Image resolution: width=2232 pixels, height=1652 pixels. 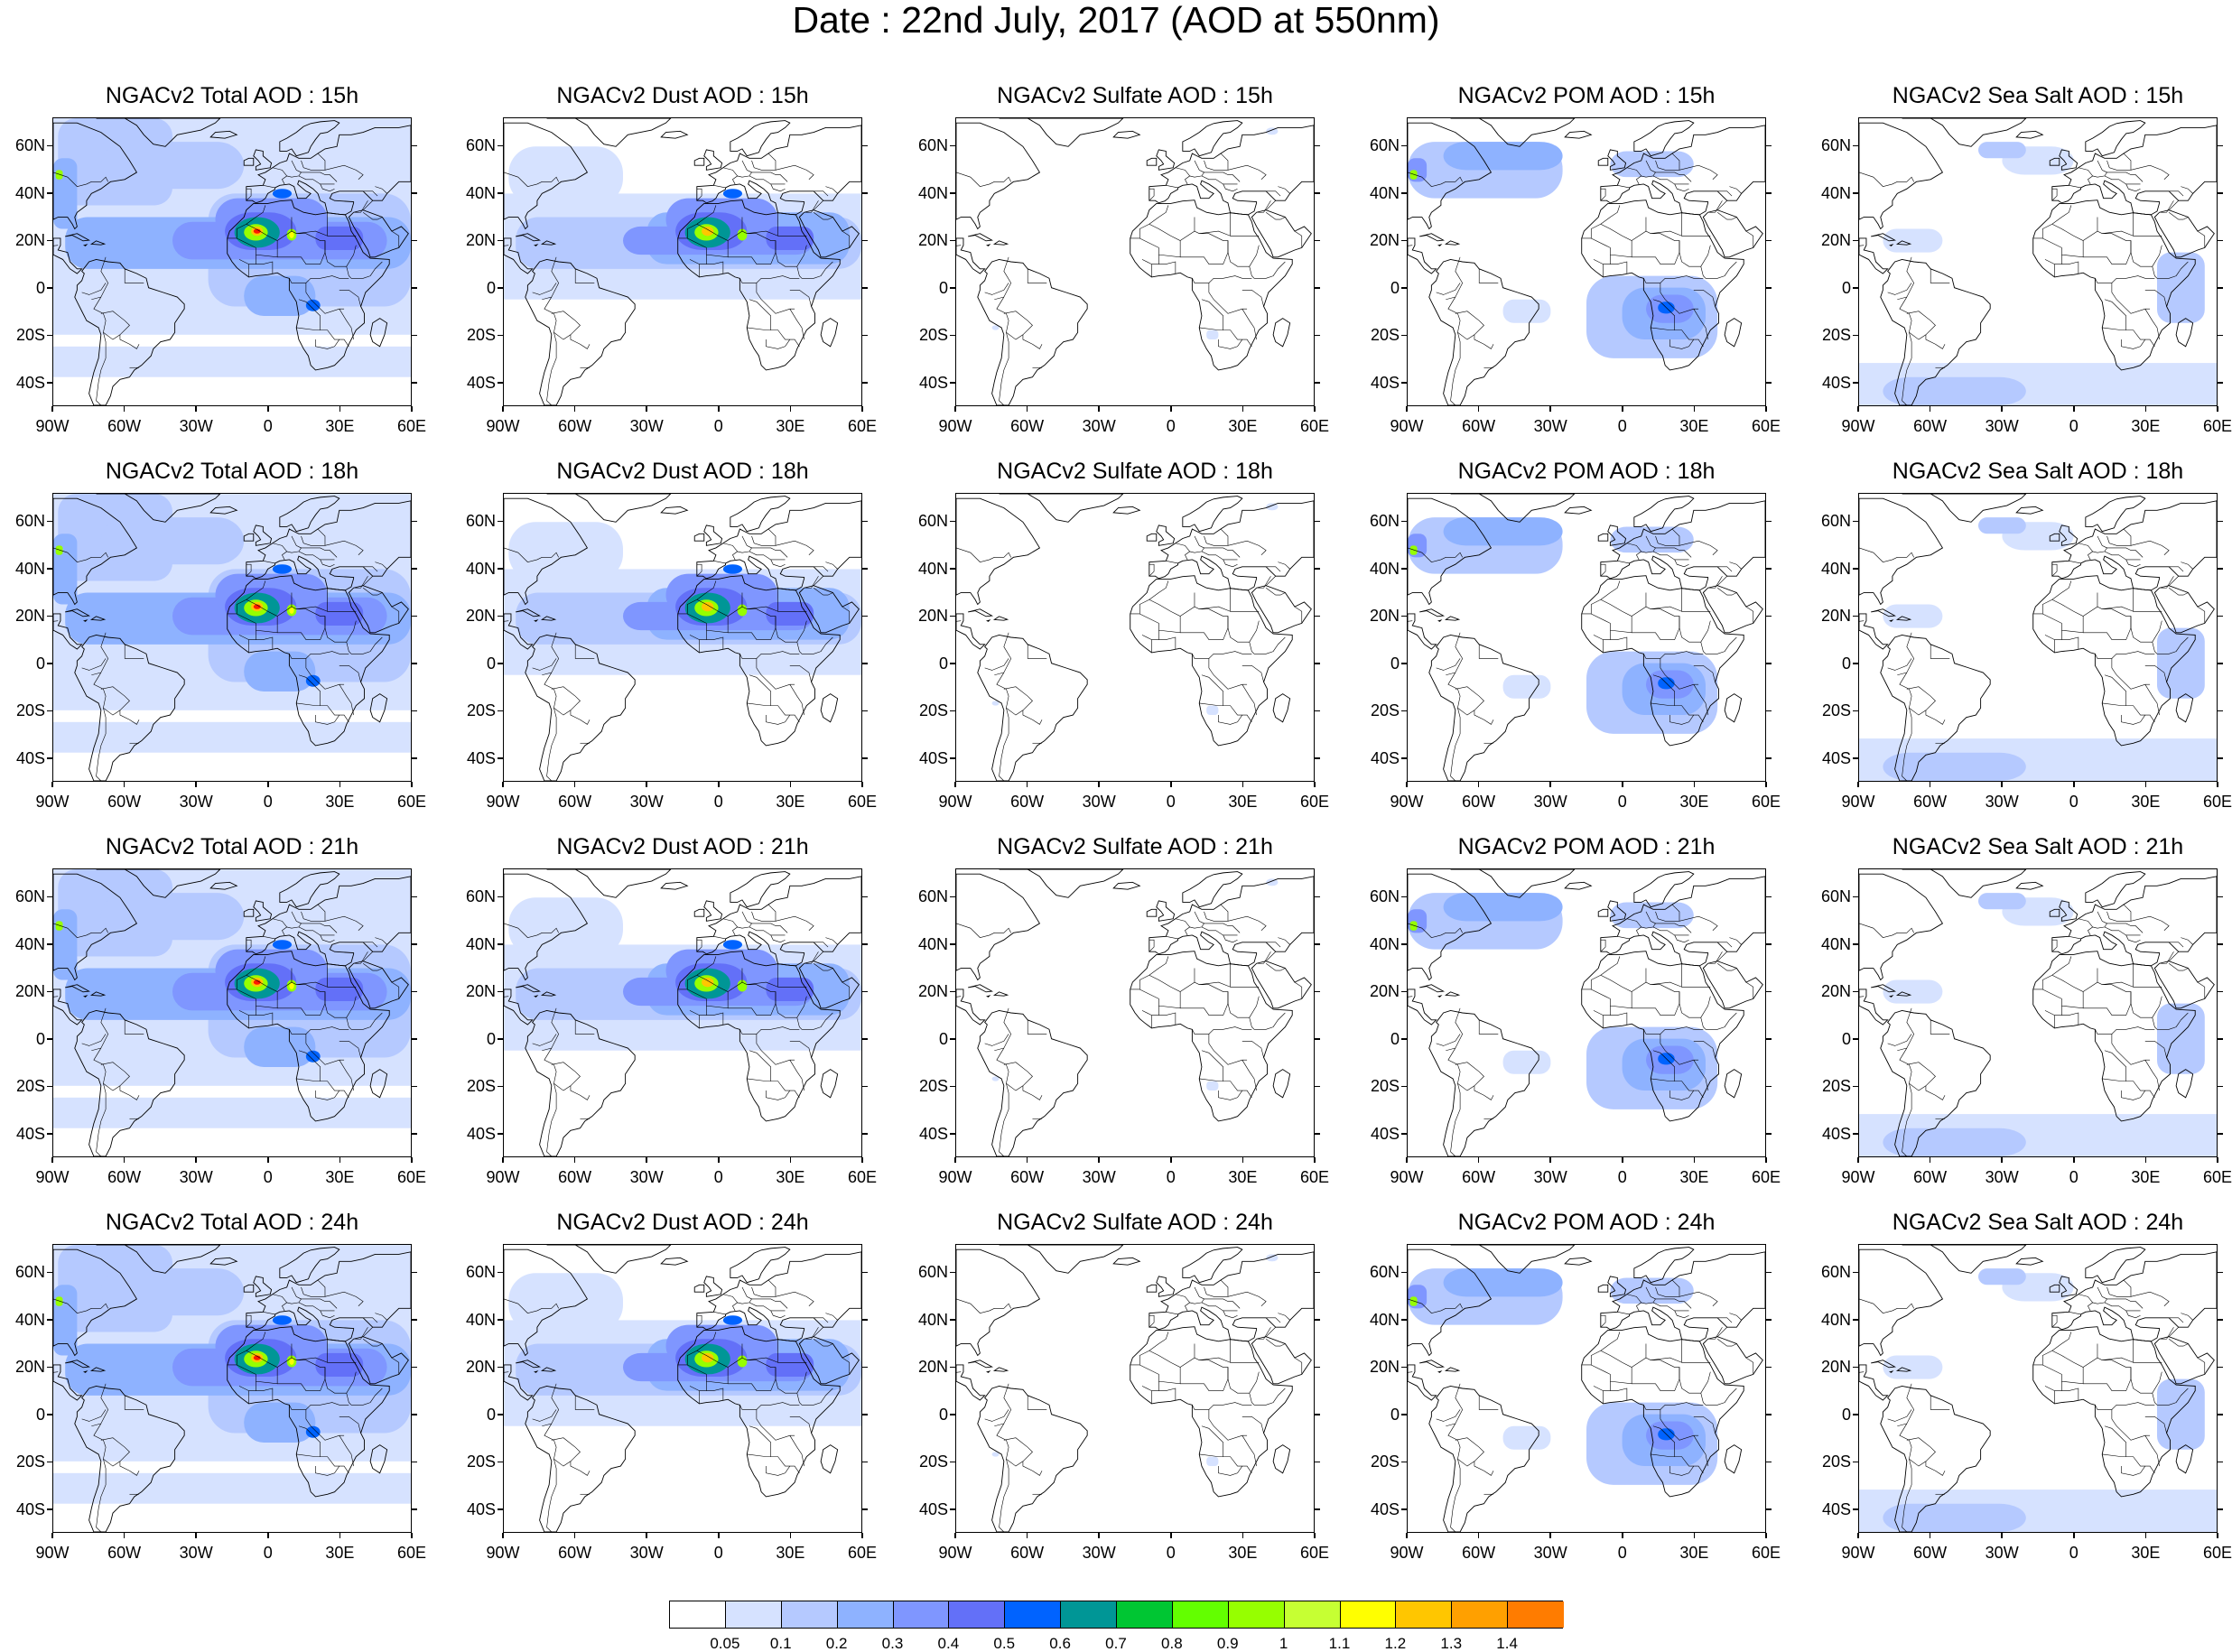 I want to click on map-panel-pom-18h, so click(x=1586, y=637).